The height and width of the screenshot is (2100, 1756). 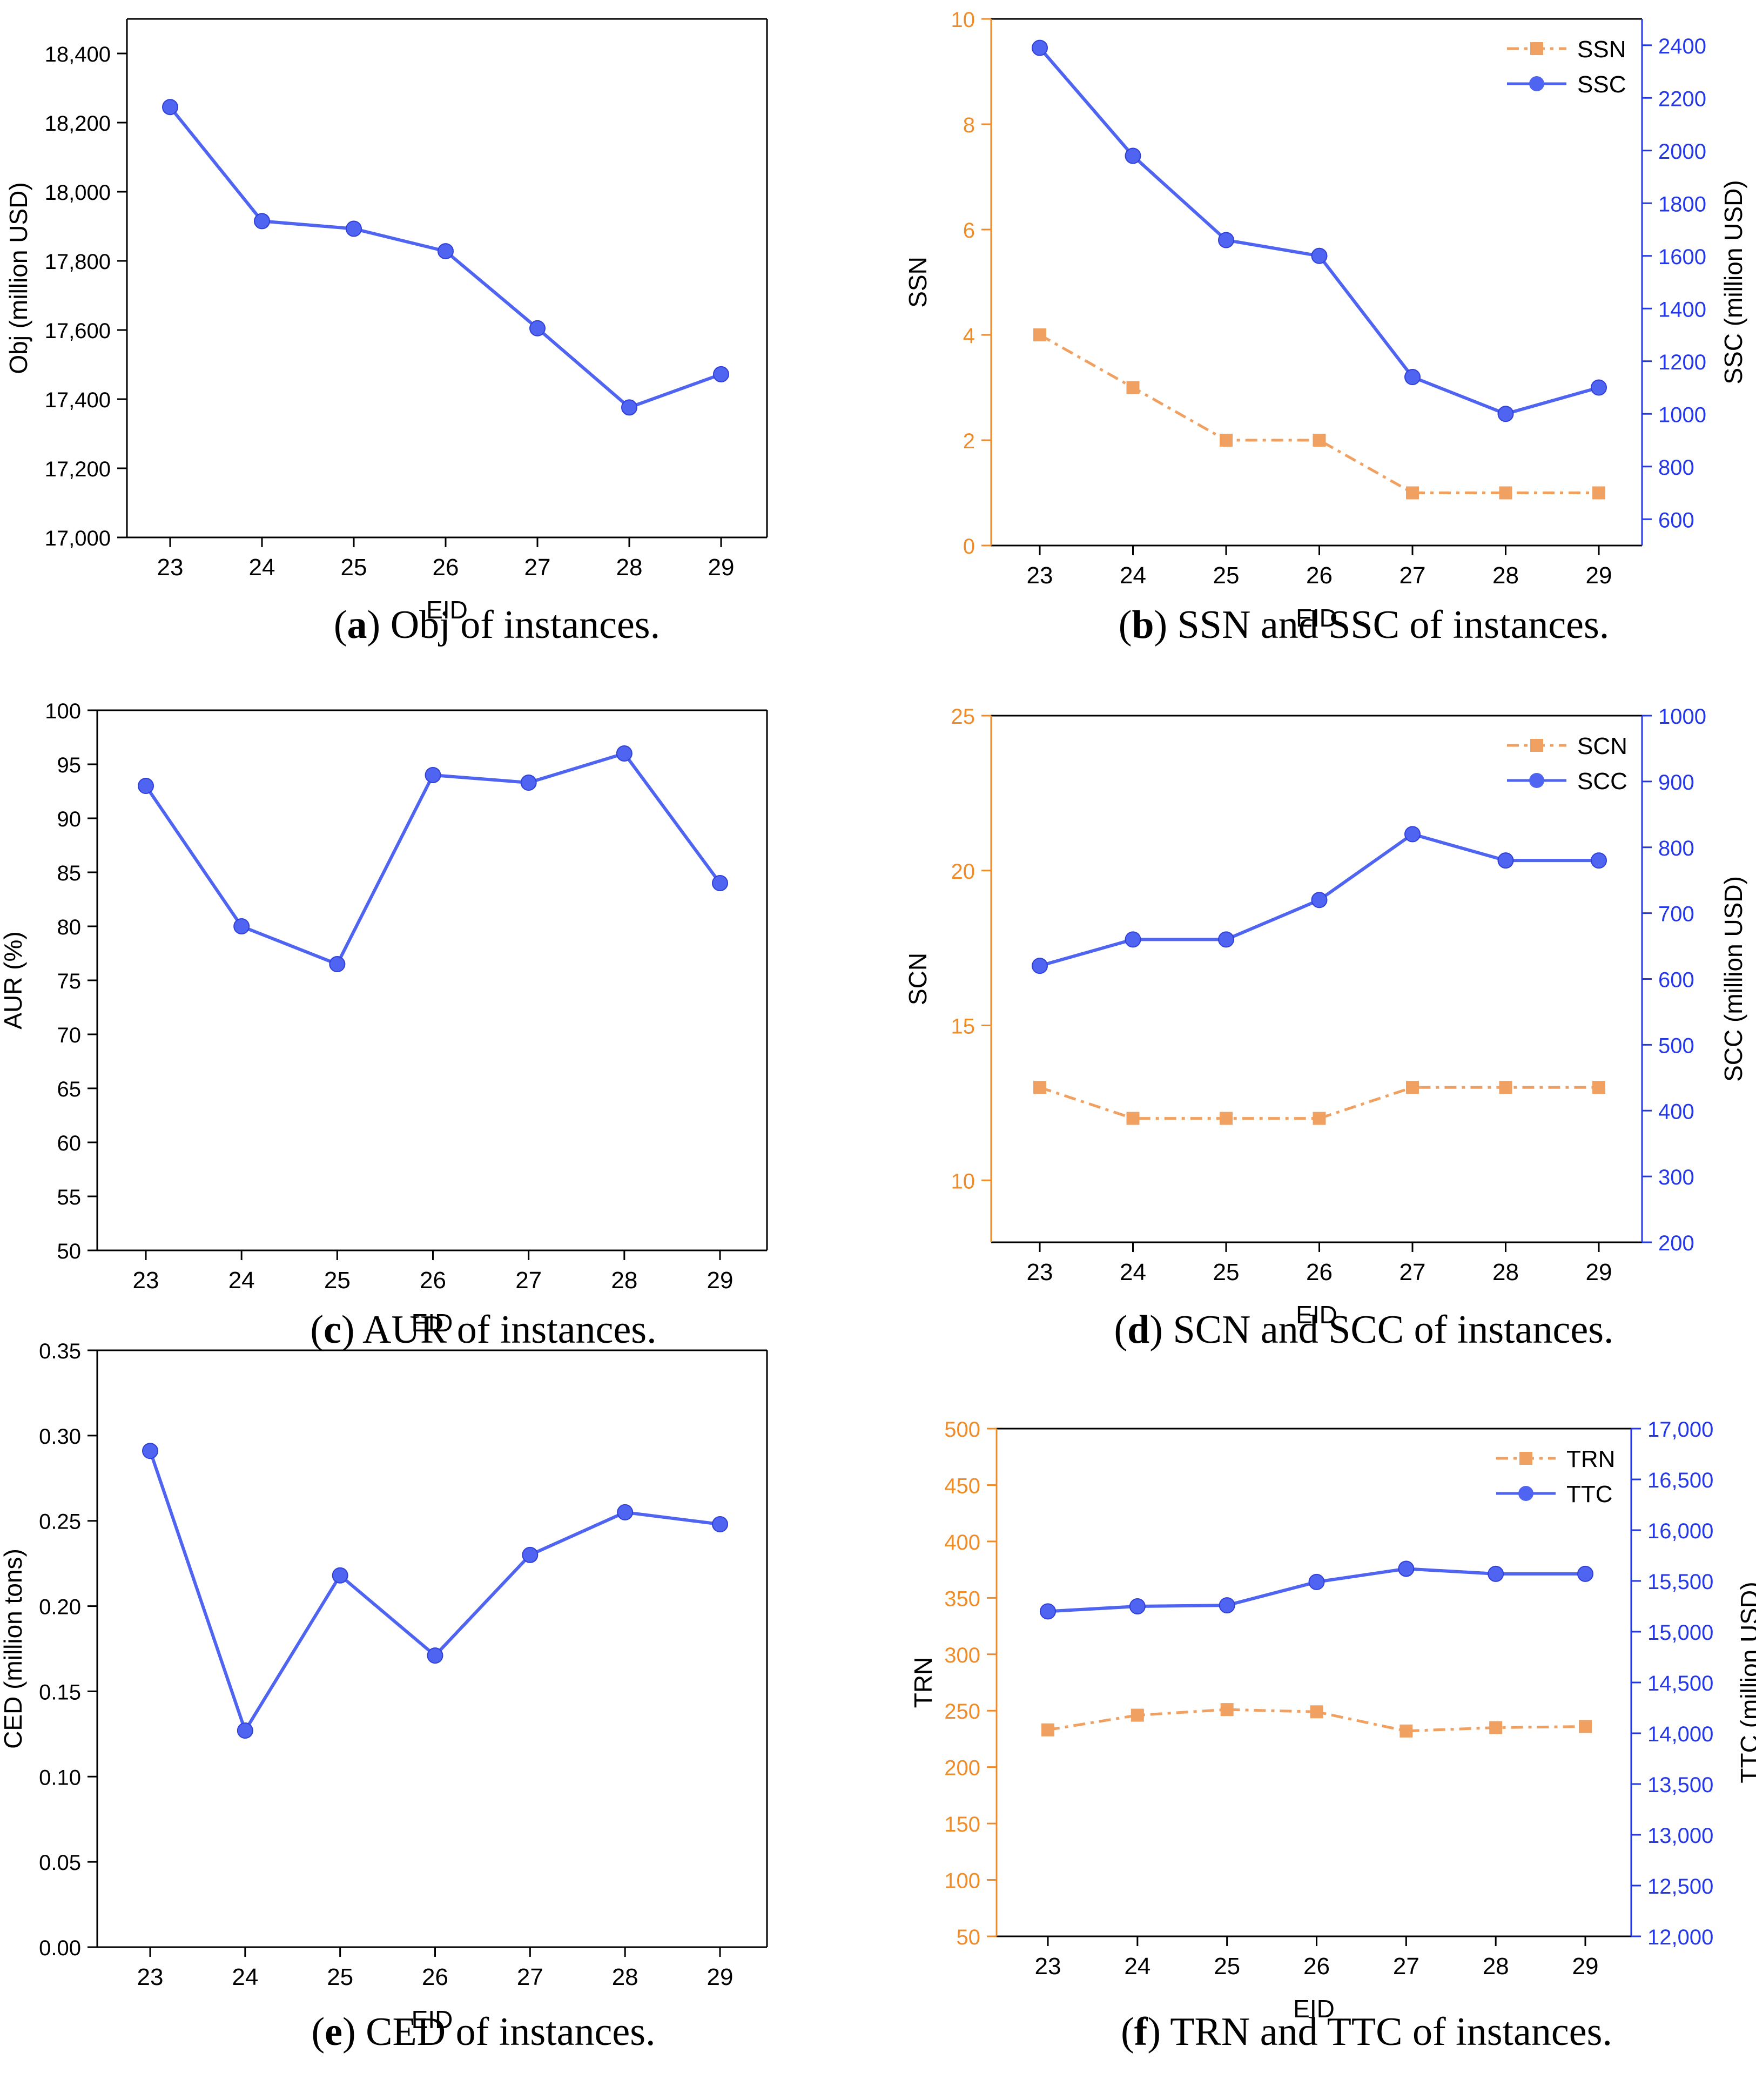 What do you see at coordinates (1680, 1785) in the screenshot?
I see `y2-tick-label: 13,500` at bounding box center [1680, 1785].